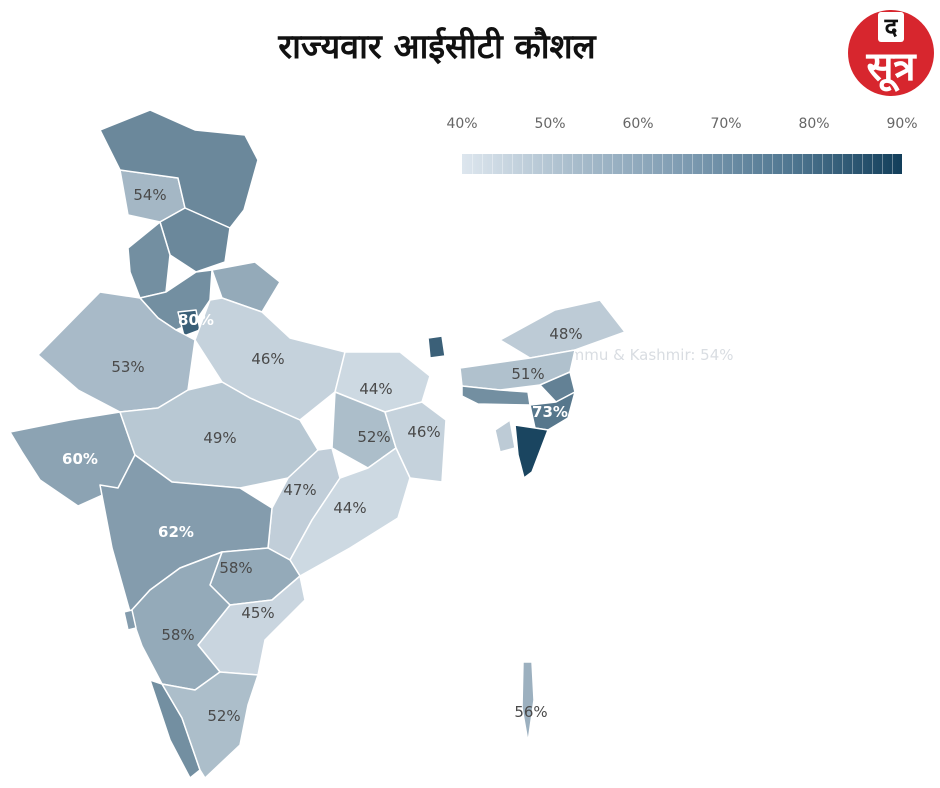 The image size is (940, 788). I want to click on map-title: राज्यवार आईसीटी कौशल, so click(437, 47).